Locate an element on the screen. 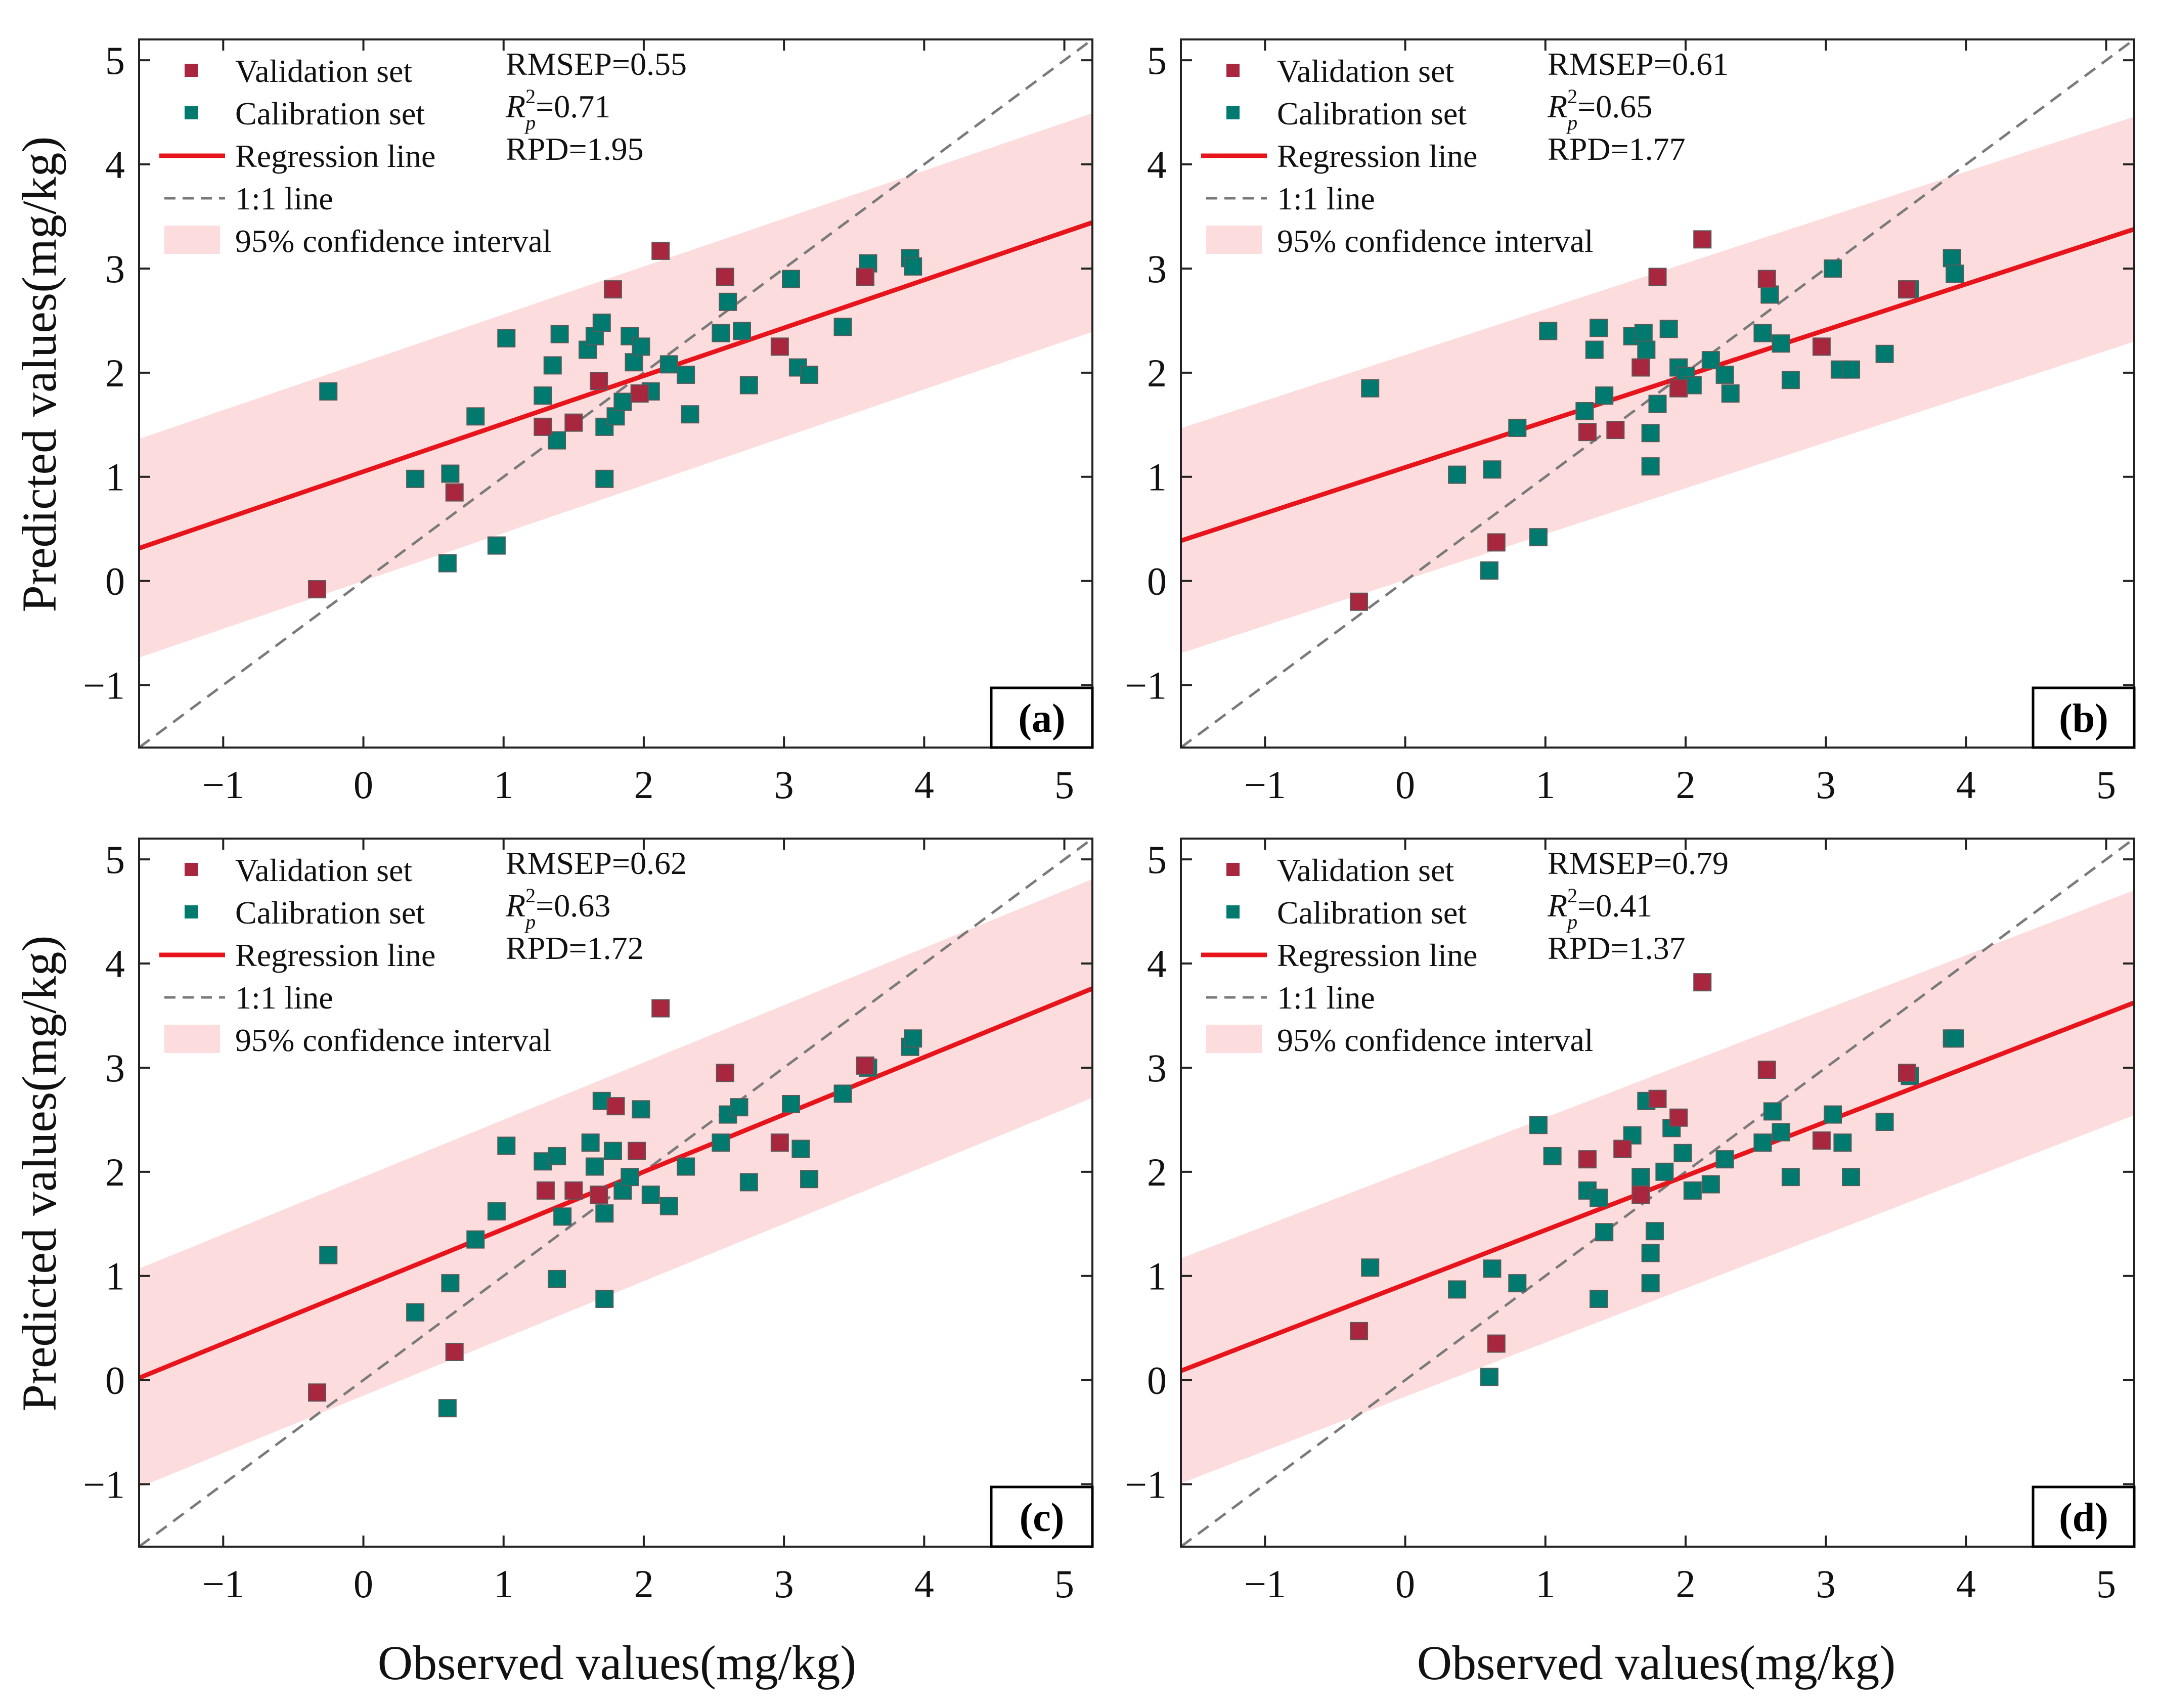  panel-d-x-tick-label: 5 is located at coordinates (2106, 1584).